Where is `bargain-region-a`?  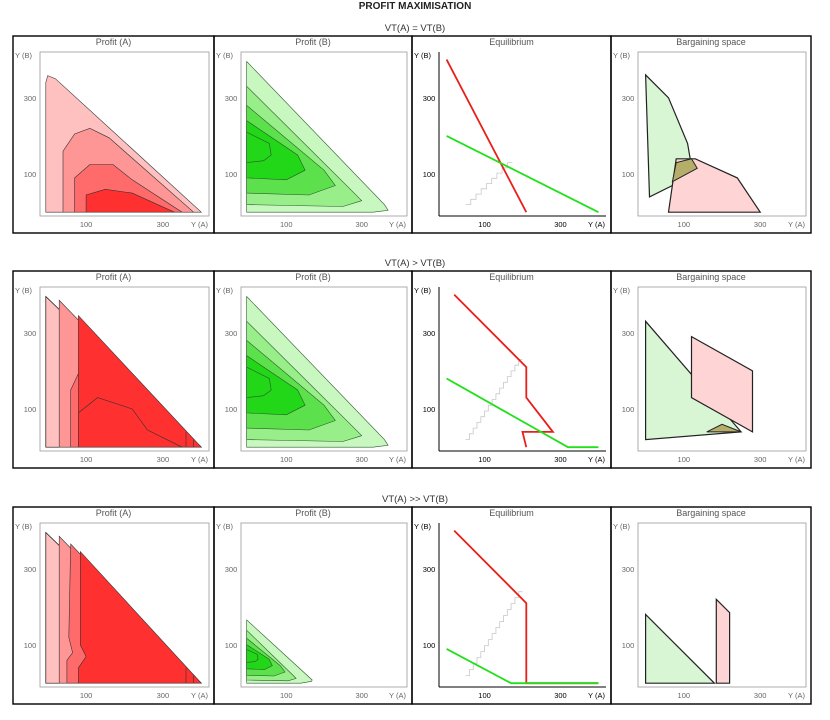
bargain-region-a is located at coordinates (722, 384).